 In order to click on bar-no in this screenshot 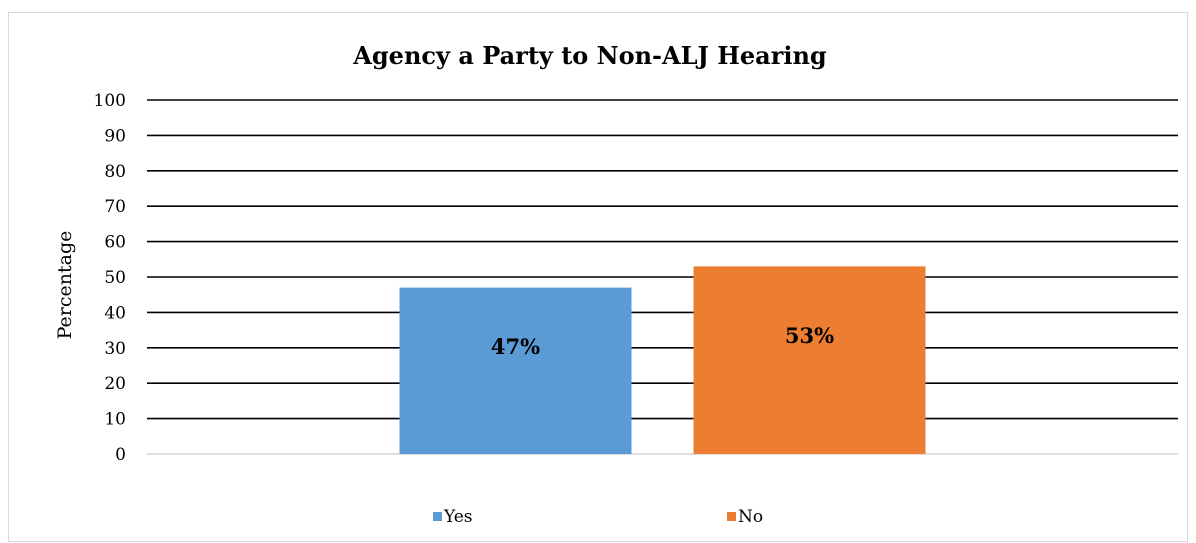, I will do `click(809, 360)`.